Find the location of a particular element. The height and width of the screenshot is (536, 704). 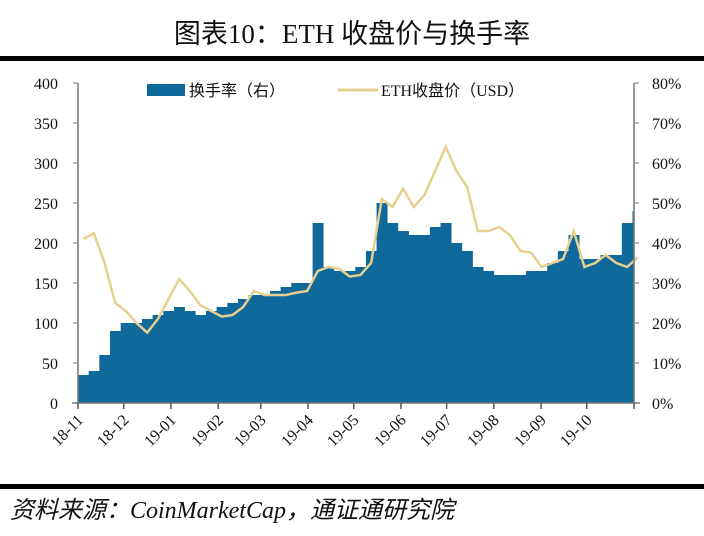

y-right-tick-label: 70% is located at coordinates (666, 124).